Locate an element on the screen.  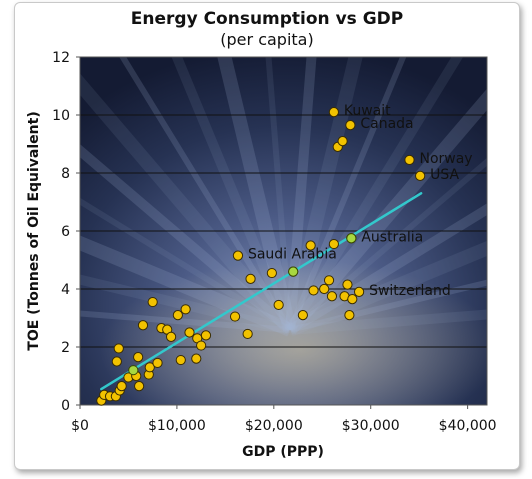
y-tick-label: 4 is located at coordinates (65, 290).